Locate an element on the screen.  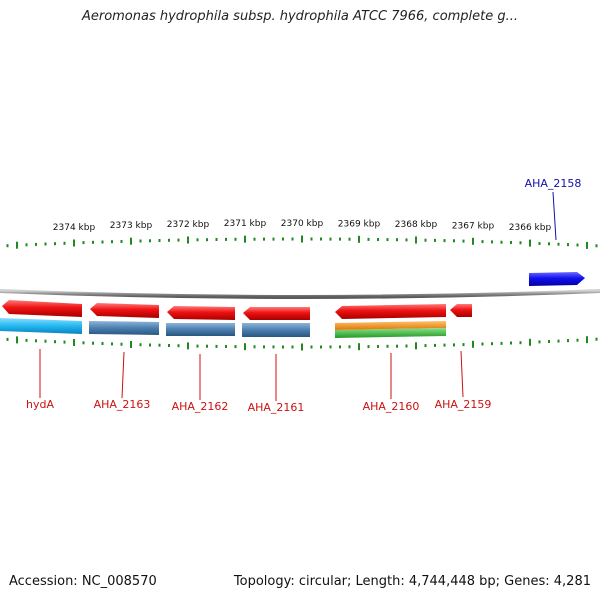
tick-label: 2372 kbp is located at coordinates (188, 225).